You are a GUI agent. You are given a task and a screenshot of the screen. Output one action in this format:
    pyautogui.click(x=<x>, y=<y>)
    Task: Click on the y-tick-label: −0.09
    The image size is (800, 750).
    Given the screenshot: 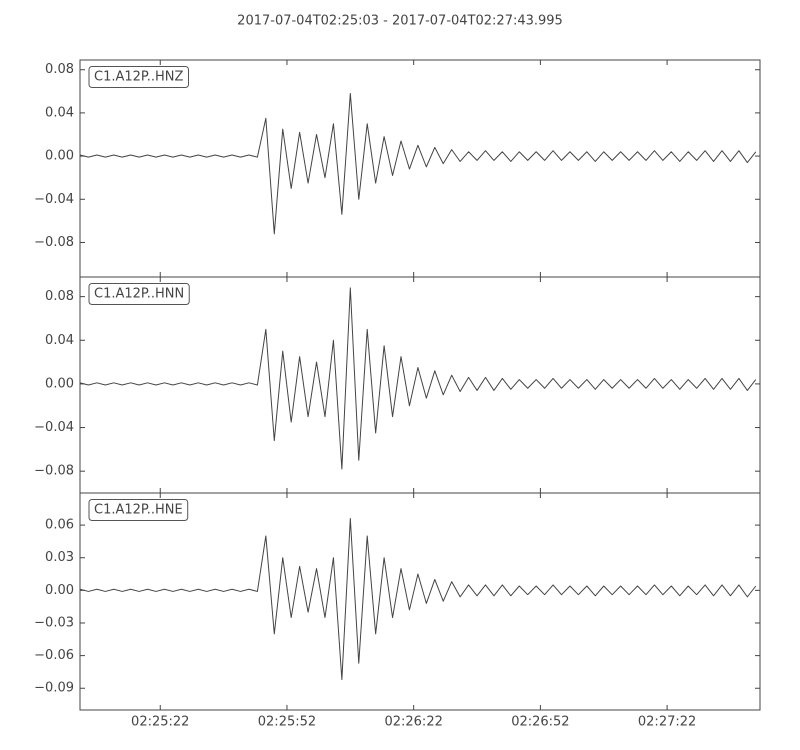 What is the action you would take?
    pyautogui.click(x=54, y=688)
    